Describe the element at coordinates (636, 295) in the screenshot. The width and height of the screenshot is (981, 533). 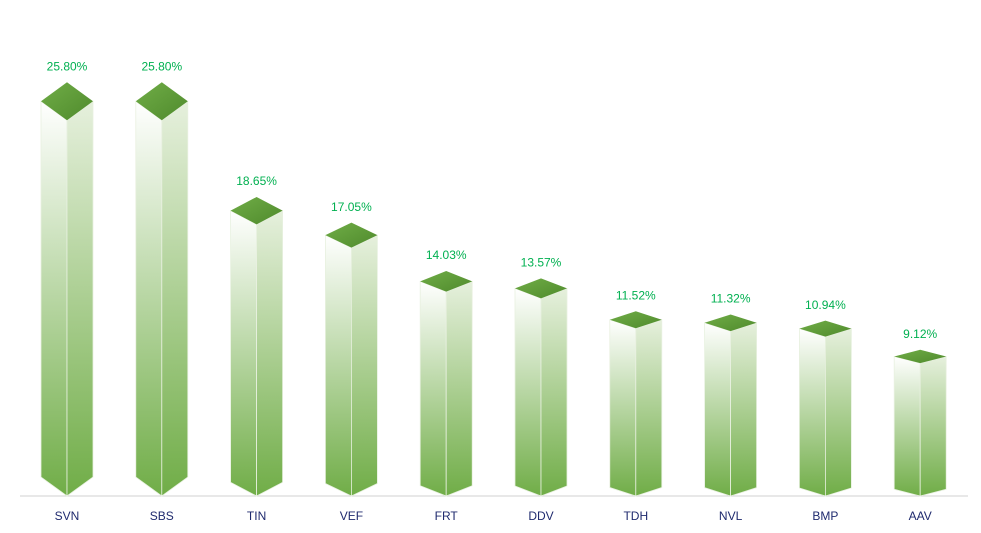
I see `value-label: 11.52%` at that location.